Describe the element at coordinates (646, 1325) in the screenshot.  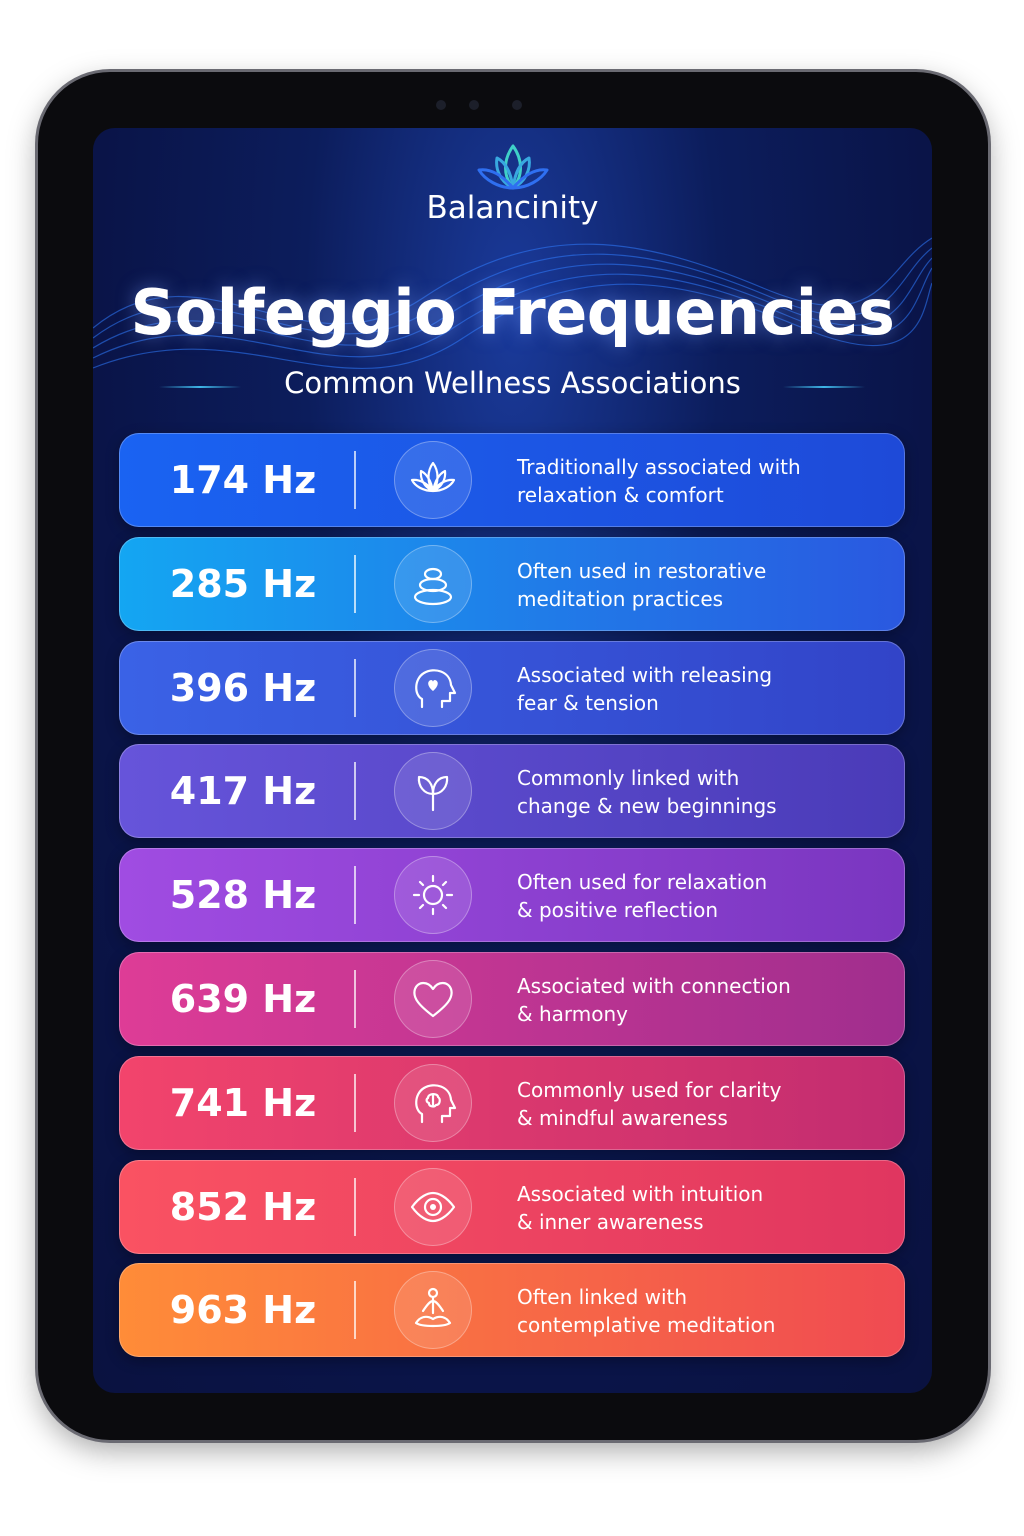
I see `description-line: contemplative meditation` at that location.